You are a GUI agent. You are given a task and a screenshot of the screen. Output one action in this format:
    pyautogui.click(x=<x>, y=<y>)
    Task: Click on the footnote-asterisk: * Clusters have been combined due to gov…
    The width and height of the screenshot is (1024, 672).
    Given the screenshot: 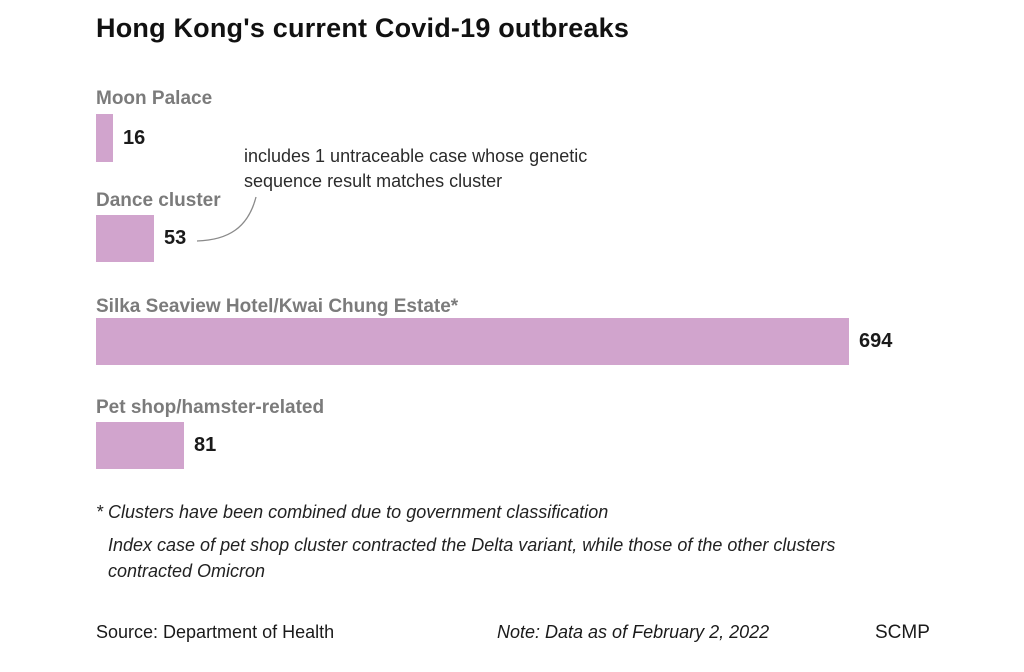 What is the action you would take?
    pyautogui.click(x=352, y=512)
    